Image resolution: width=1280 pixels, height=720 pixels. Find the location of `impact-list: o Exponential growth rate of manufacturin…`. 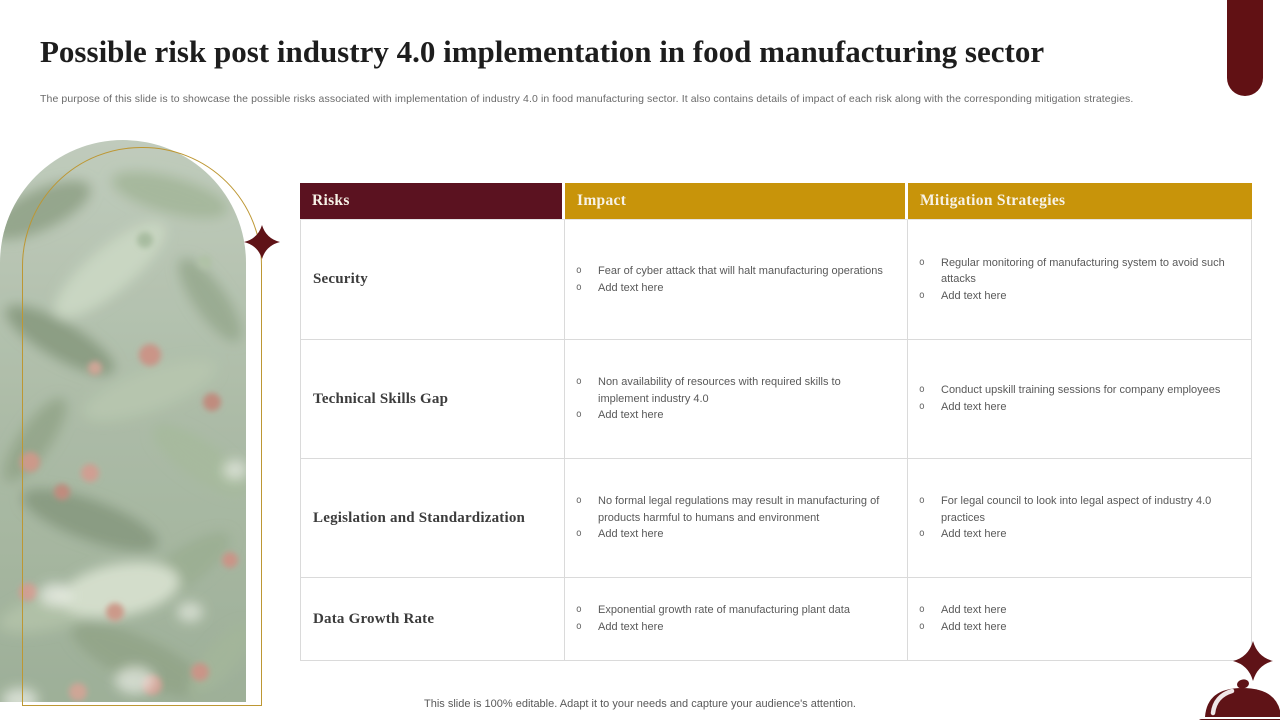

impact-list: o Exponential growth rate of manufacturin… is located at coordinates (736, 619).